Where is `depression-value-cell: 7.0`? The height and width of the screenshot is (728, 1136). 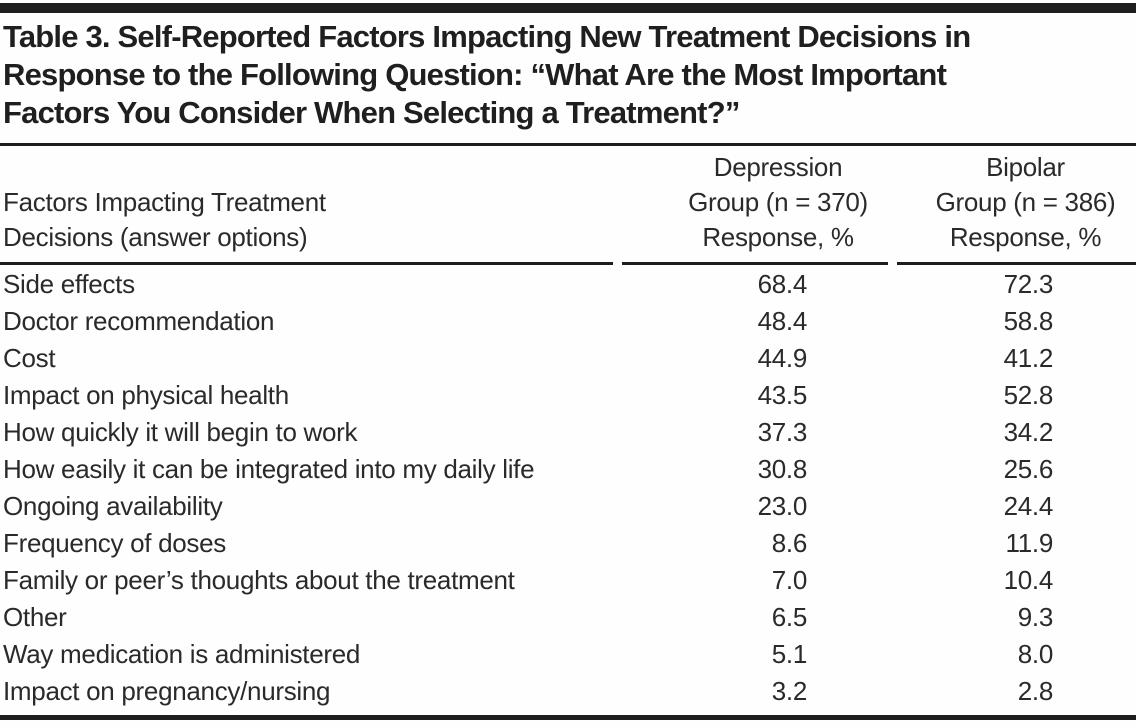 depression-value-cell: 7.0 is located at coordinates (789, 580).